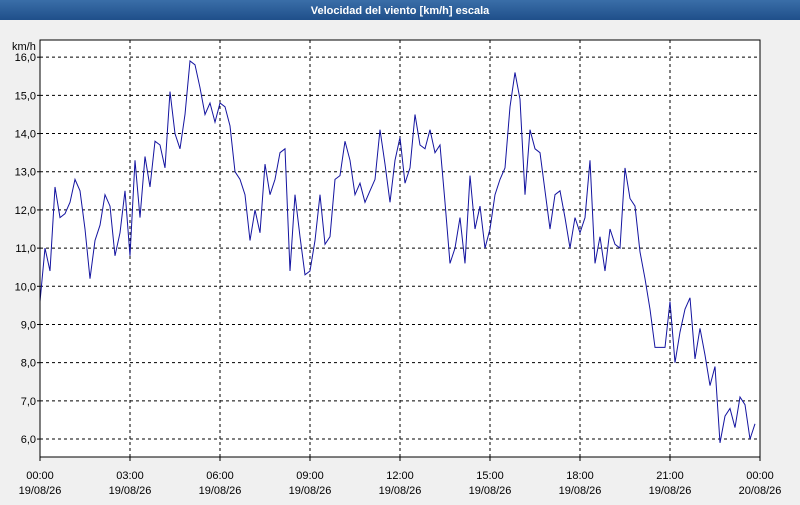  What do you see at coordinates (28, 440) in the screenshot?
I see `y-tick-label: 6,0` at bounding box center [28, 440].